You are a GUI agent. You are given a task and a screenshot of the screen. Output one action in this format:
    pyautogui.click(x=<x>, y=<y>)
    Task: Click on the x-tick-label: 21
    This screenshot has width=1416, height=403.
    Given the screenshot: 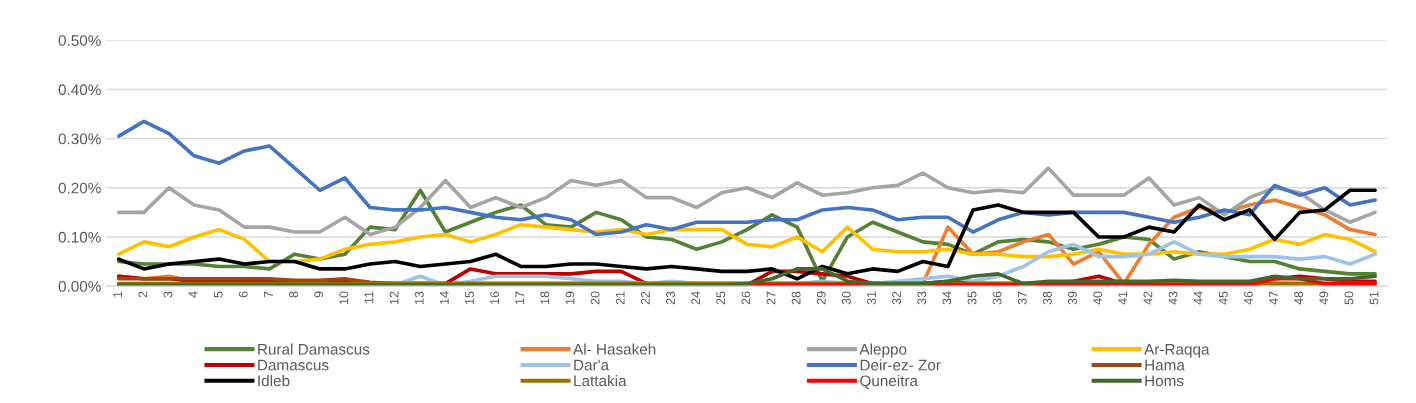 What is the action you would take?
    pyautogui.click(x=620, y=298)
    